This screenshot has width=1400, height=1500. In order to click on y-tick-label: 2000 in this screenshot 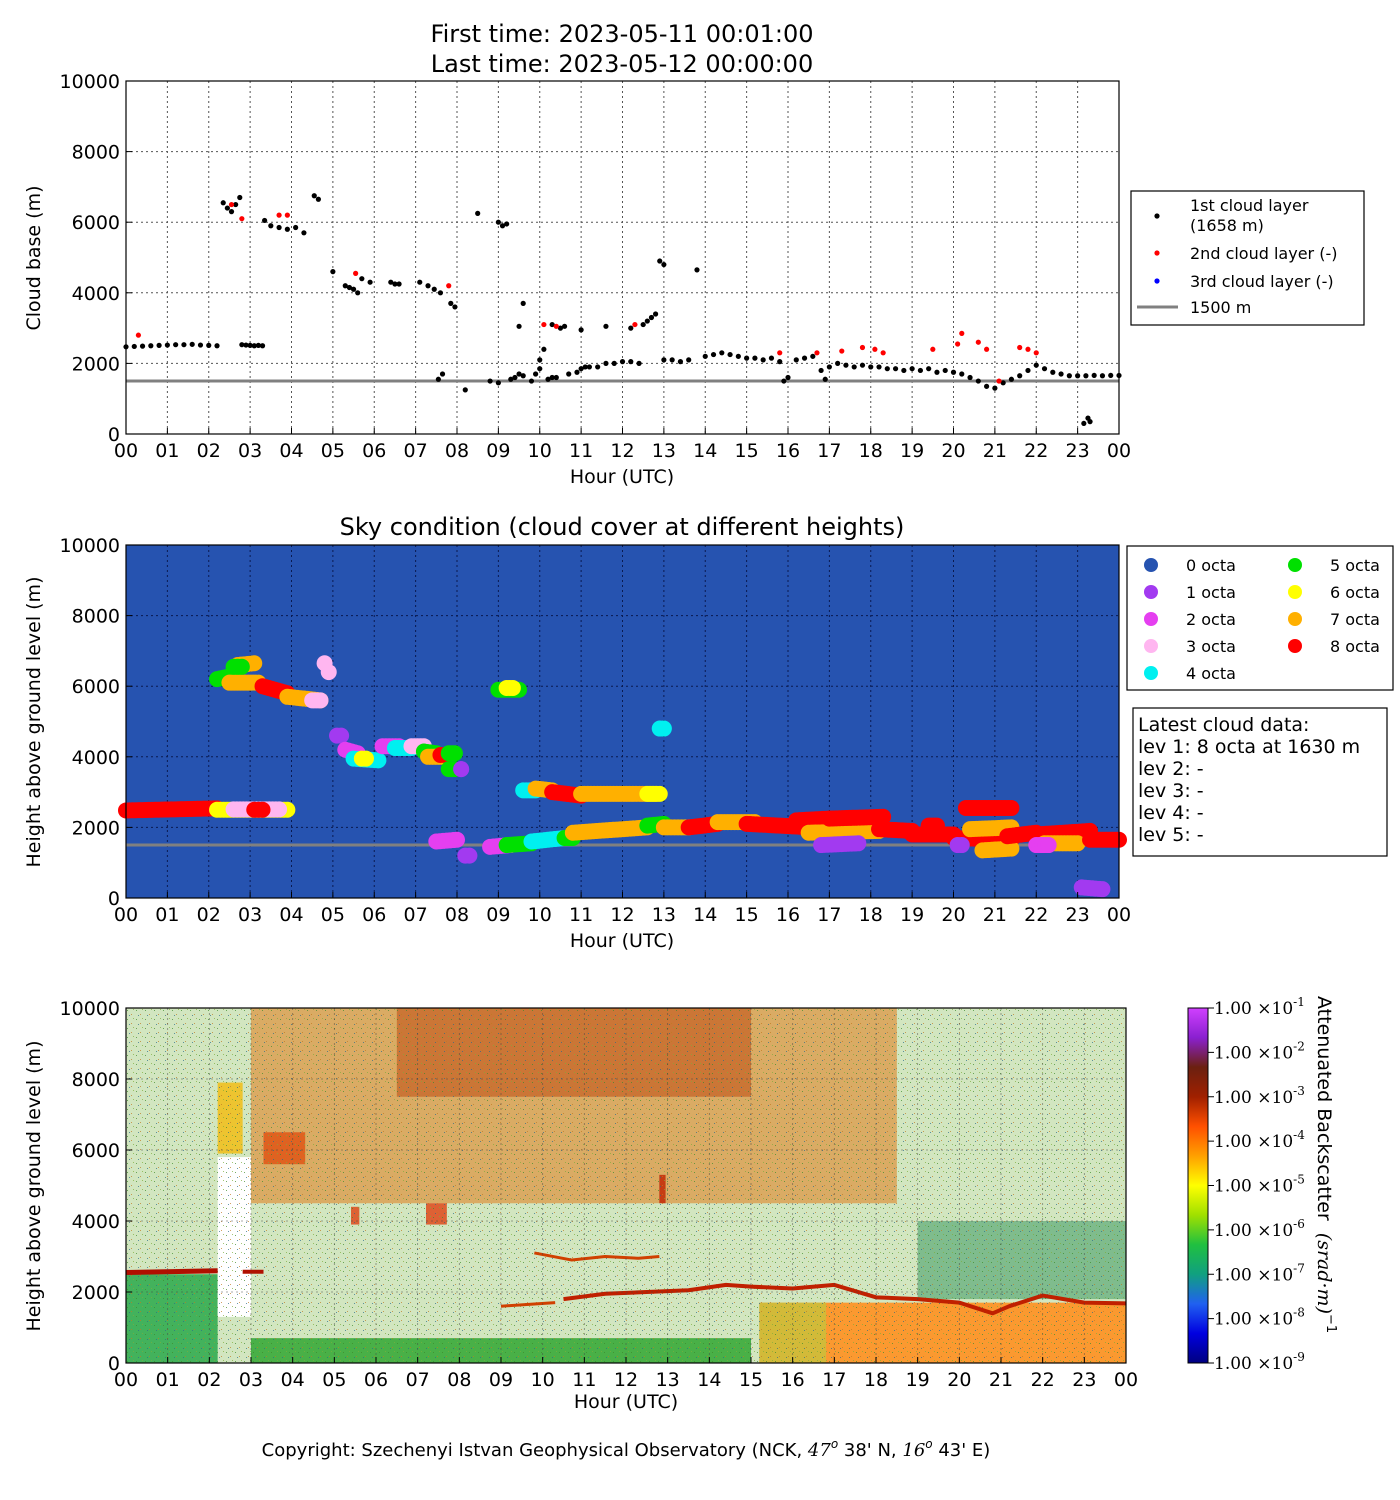, I will do `click(96, 1293)`.